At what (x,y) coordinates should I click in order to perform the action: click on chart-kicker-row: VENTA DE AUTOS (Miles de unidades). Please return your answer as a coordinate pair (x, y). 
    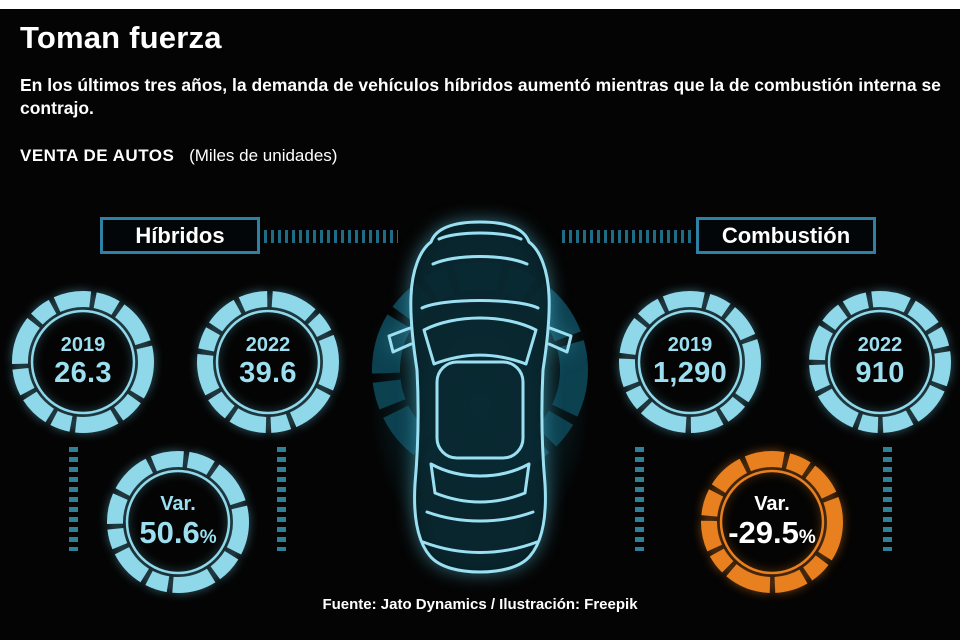
    Looking at the image, I should click on (178, 156).